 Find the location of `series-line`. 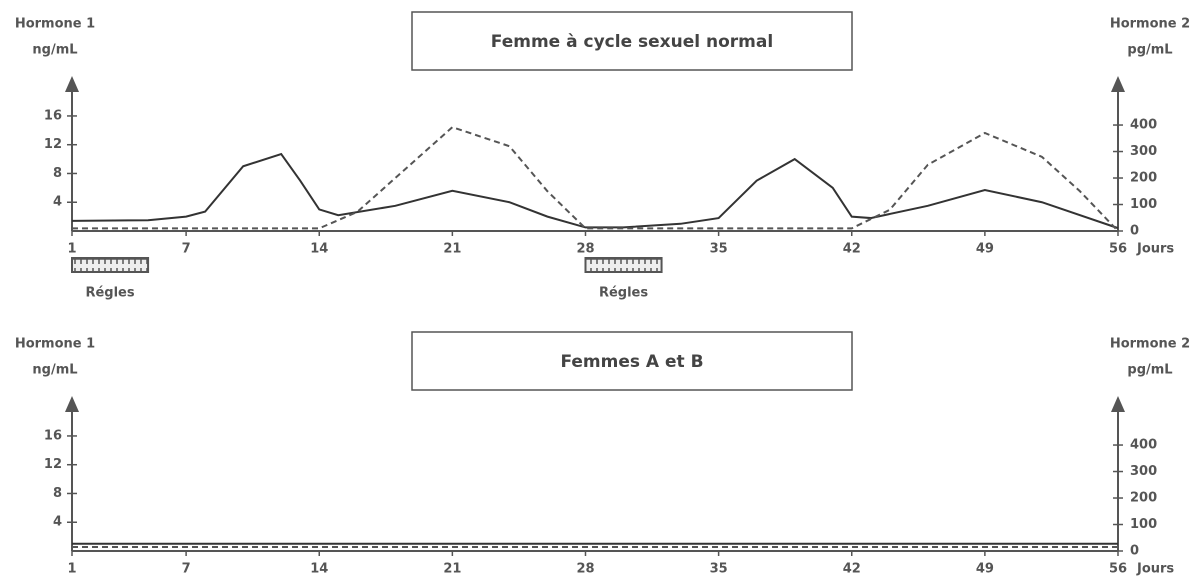

series-line is located at coordinates (595, 191).